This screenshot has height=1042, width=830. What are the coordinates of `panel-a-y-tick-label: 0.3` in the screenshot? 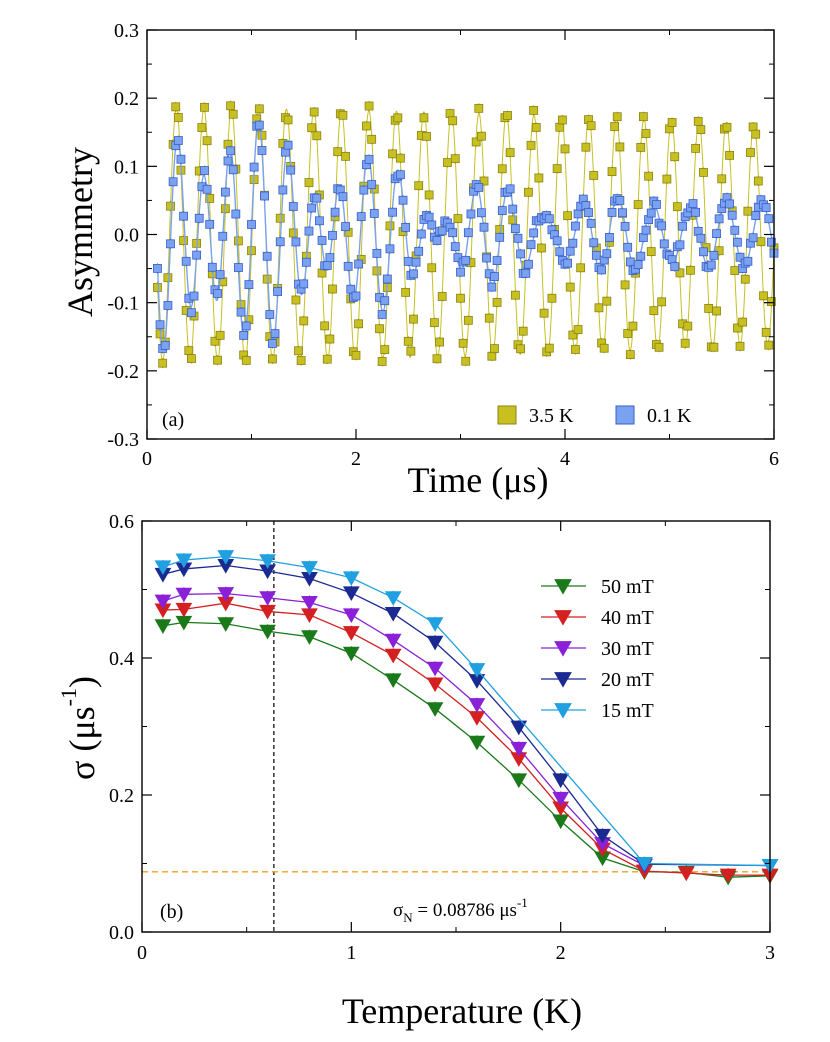 It's located at (126, 31).